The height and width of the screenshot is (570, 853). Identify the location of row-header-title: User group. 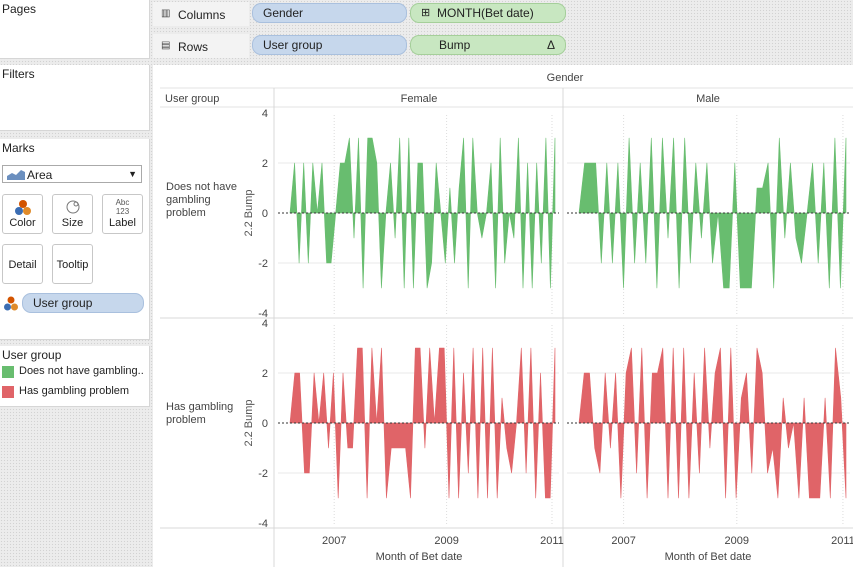
(192, 99).